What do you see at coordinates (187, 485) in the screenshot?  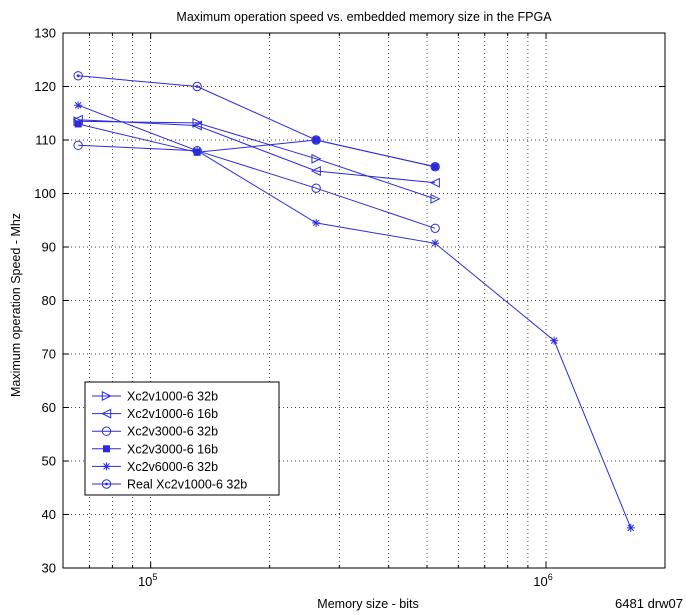 I see `legend-label-6: Real Xc2v1000-6 32b` at bounding box center [187, 485].